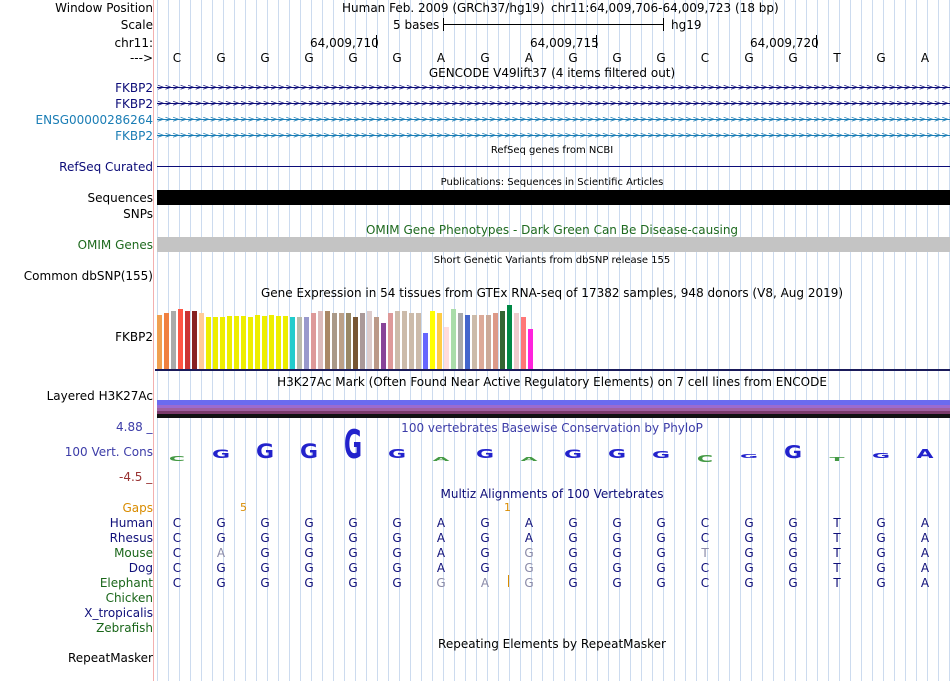 Image resolution: width=950 pixels, height=681 pixels. What do you see at coordinates (115, 245) in the screenshot?
I see `omim-label: OMIM Genes` at bounding box center [115, 245].